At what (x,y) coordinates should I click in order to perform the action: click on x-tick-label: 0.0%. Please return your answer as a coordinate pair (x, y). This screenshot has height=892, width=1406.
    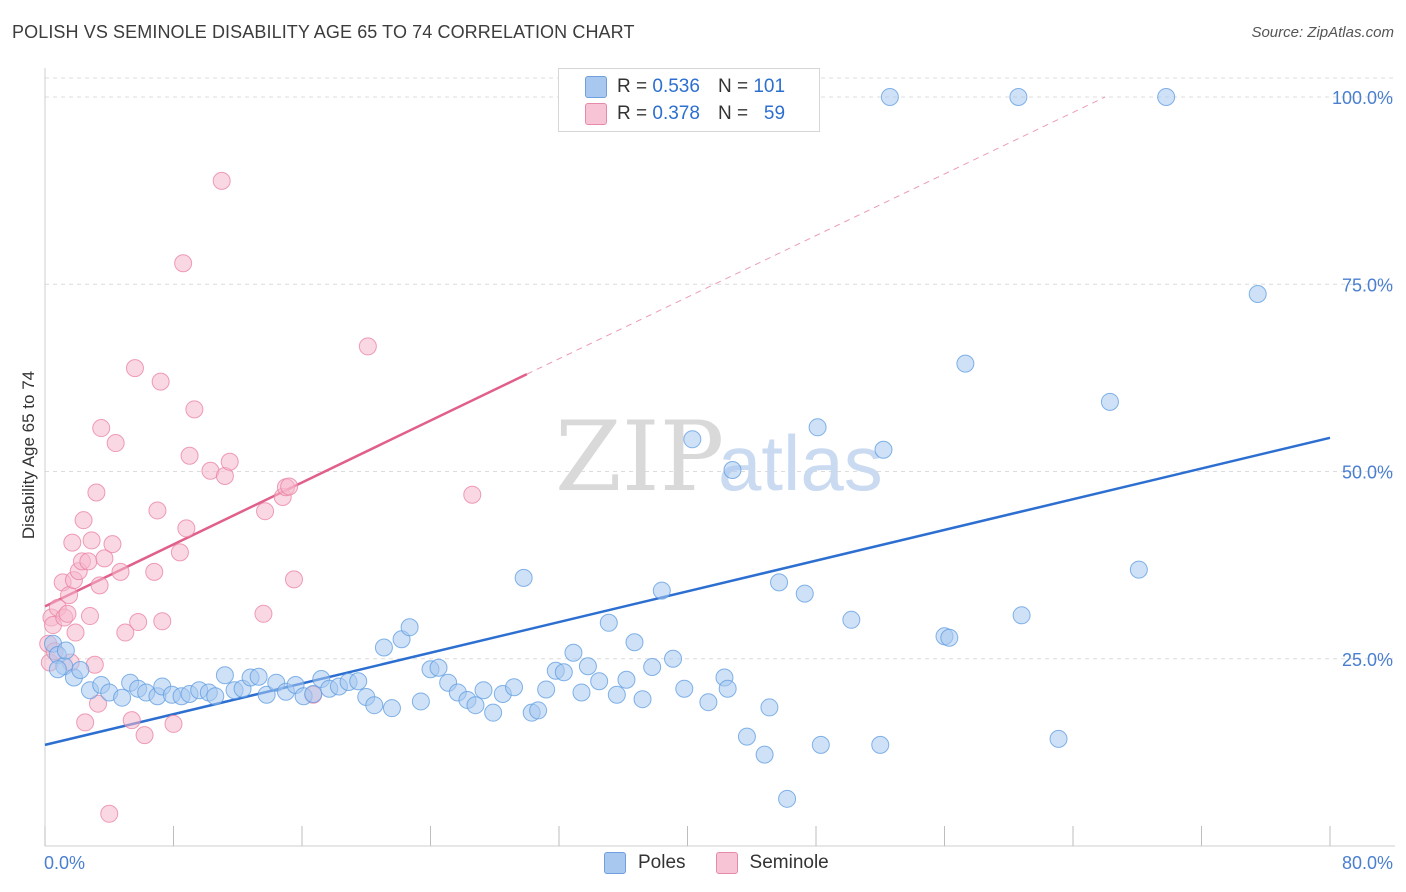
    Looking at the image, I should click on (64, 863).